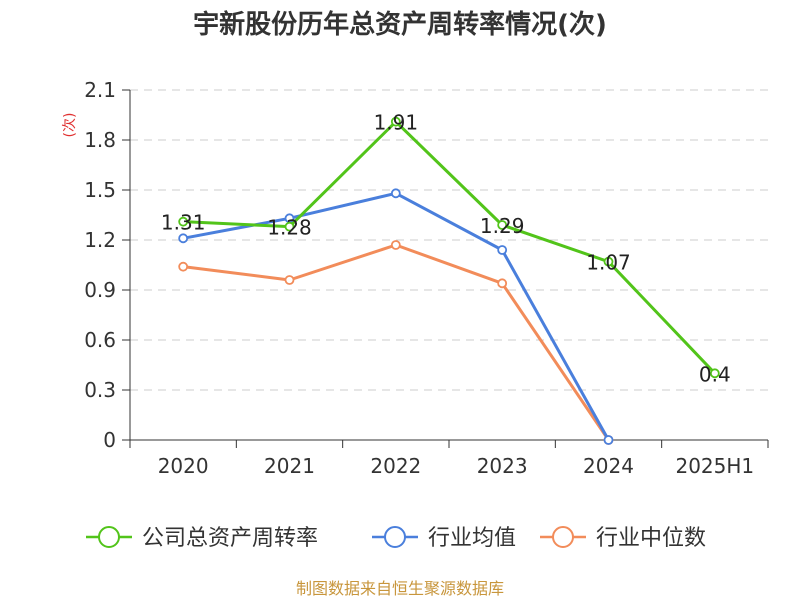 The image size is (800, 600). I want to click on legend: 公司总资产周转率 行业均值 行业中位数, so click(396, 538).